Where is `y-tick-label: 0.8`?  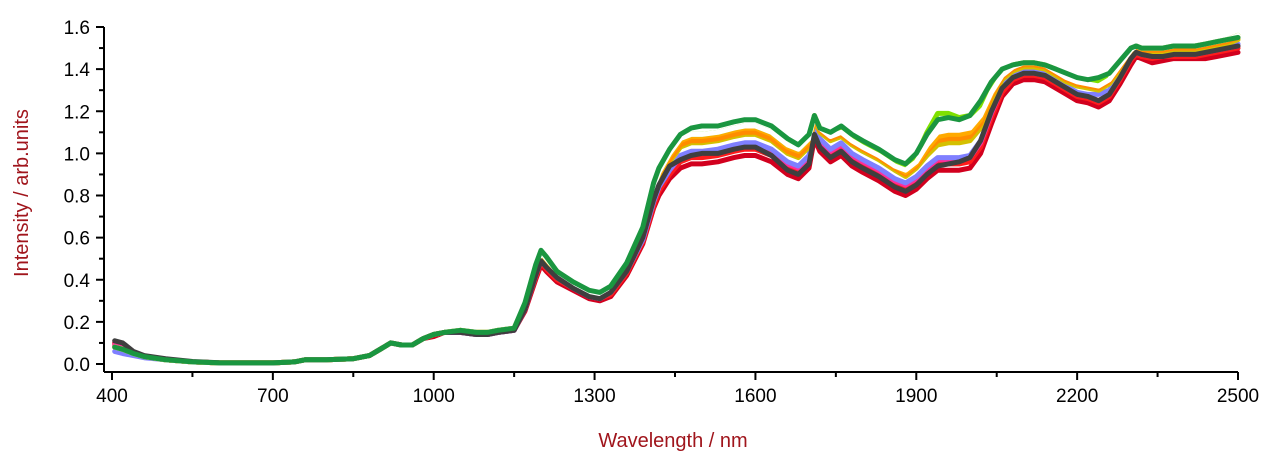
y-tick-label: 0.8 is located at coordinates (77, 197).